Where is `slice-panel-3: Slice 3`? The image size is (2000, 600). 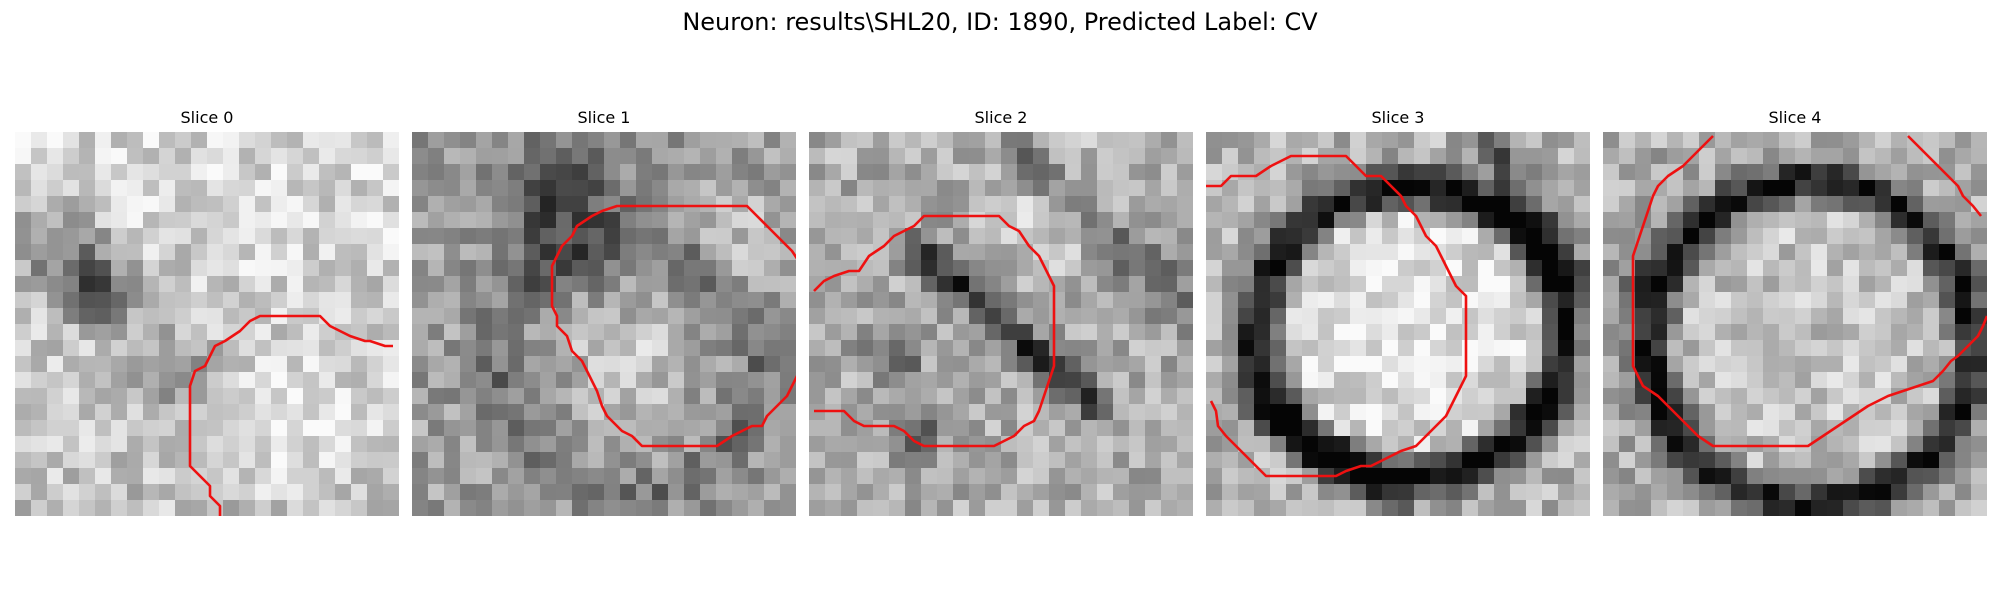
slice-panel-3: Slice 3 is located at coordinates (1398, 312).